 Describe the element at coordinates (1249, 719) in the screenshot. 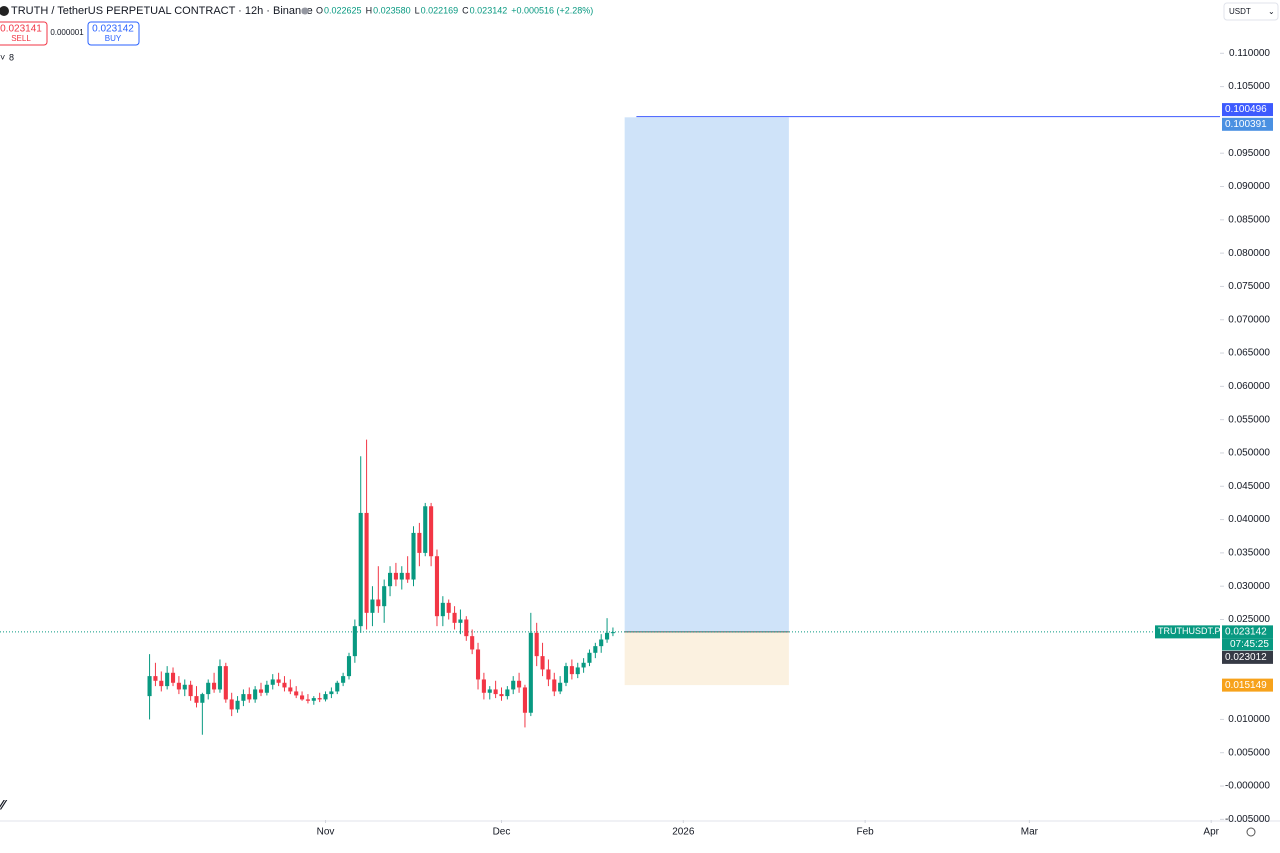

I see `y-tick-label: 0.010000` at that location.